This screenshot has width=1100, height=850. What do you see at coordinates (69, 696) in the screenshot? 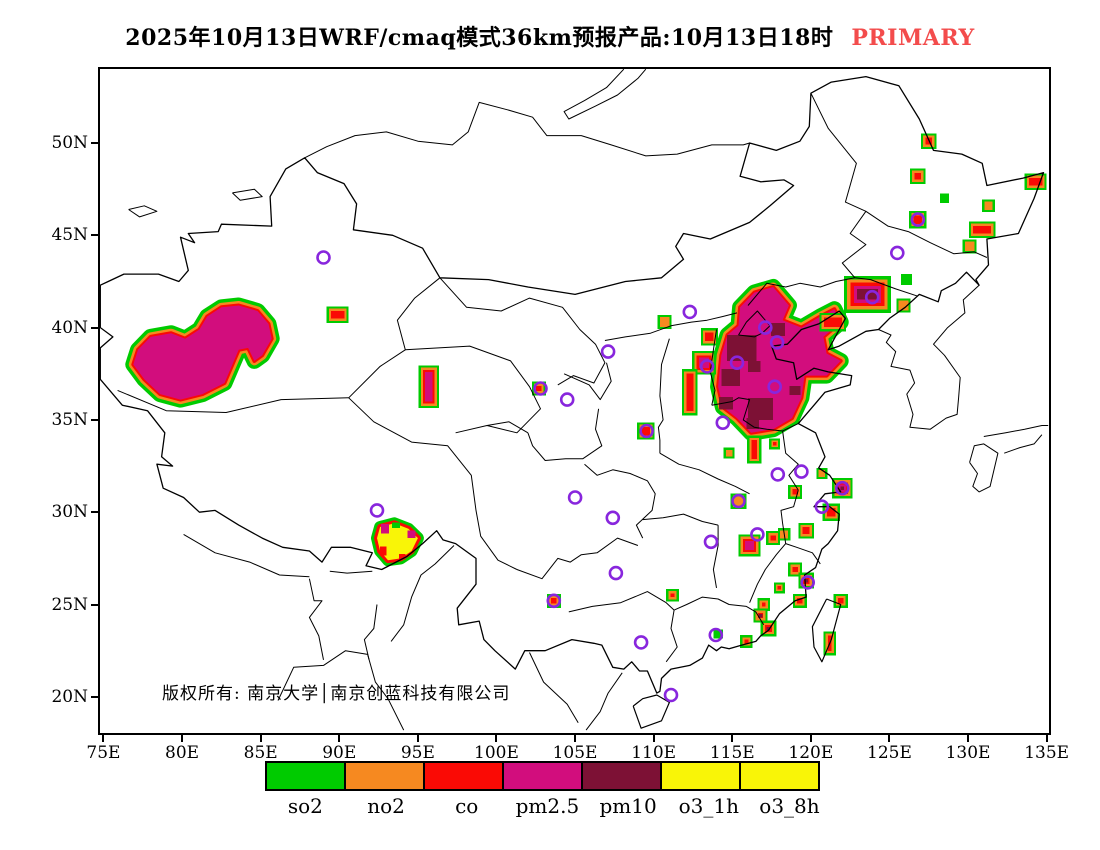
I see `y-tick-label: 20N` at bounding box center [69, 696].